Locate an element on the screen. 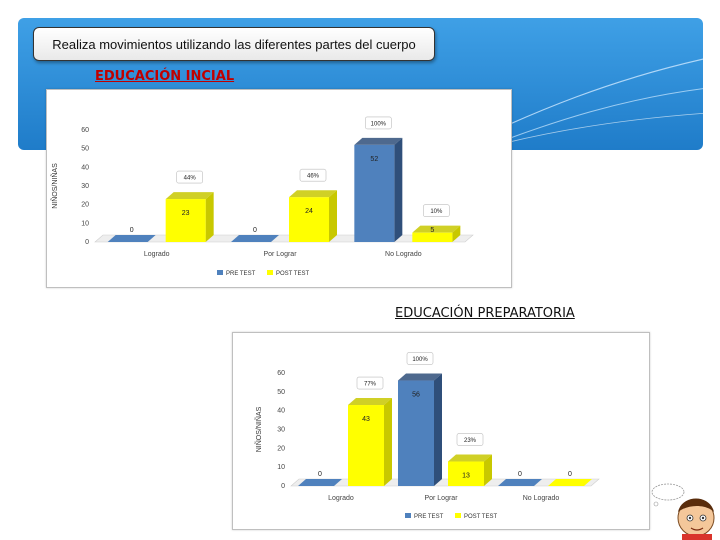 The width and height of the screenshot is (720, 540). svg-text: 10% is located at coordinates (436, 212).